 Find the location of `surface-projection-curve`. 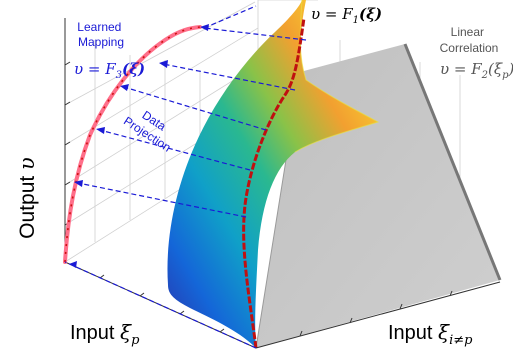

surface-projection-curve is located at coordinates (274, 183).